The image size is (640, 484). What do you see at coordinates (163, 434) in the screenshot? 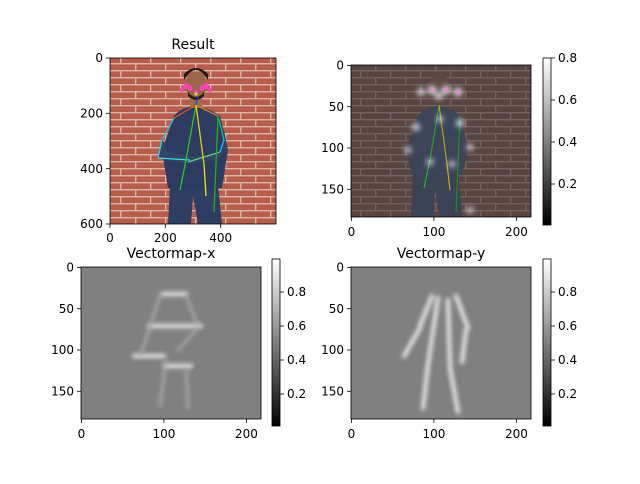
I see `vectormap-x-xtick-label: 100` at bounding box center [163, 434].